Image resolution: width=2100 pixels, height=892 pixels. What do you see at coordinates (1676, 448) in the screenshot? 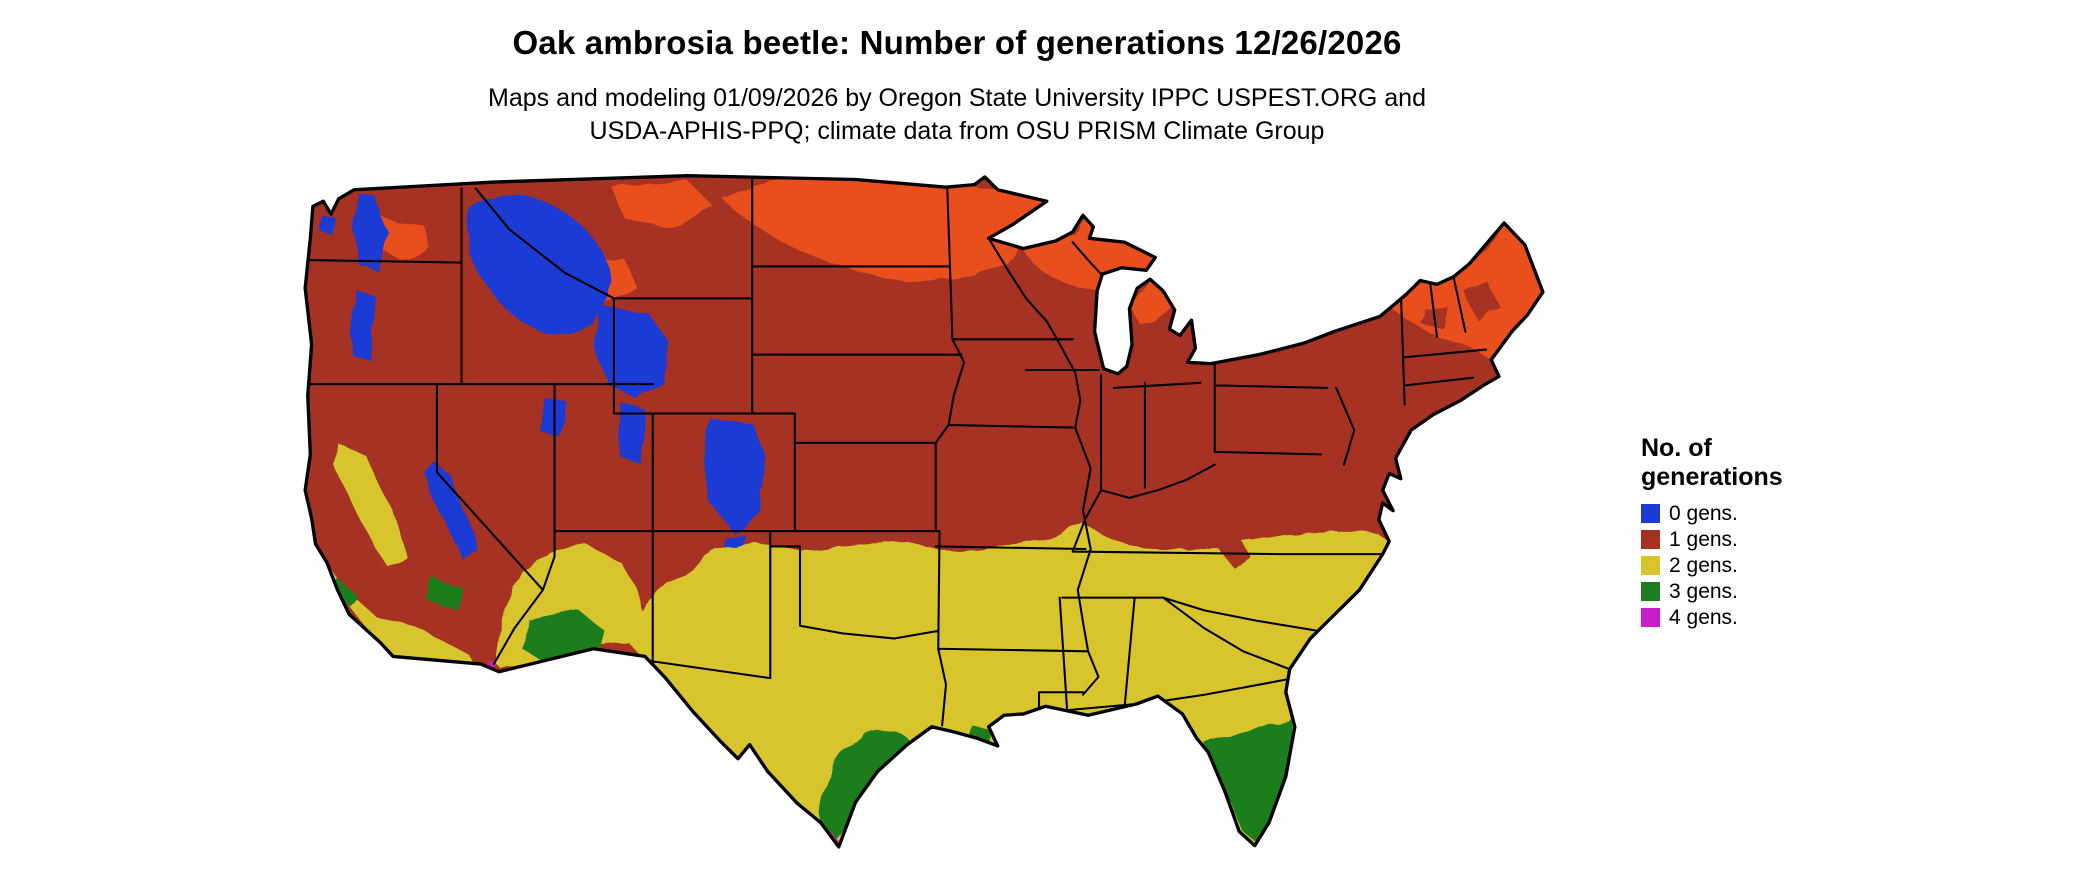
I see `legend-title-line-1: No. of` at bounding box center [1676, 448].